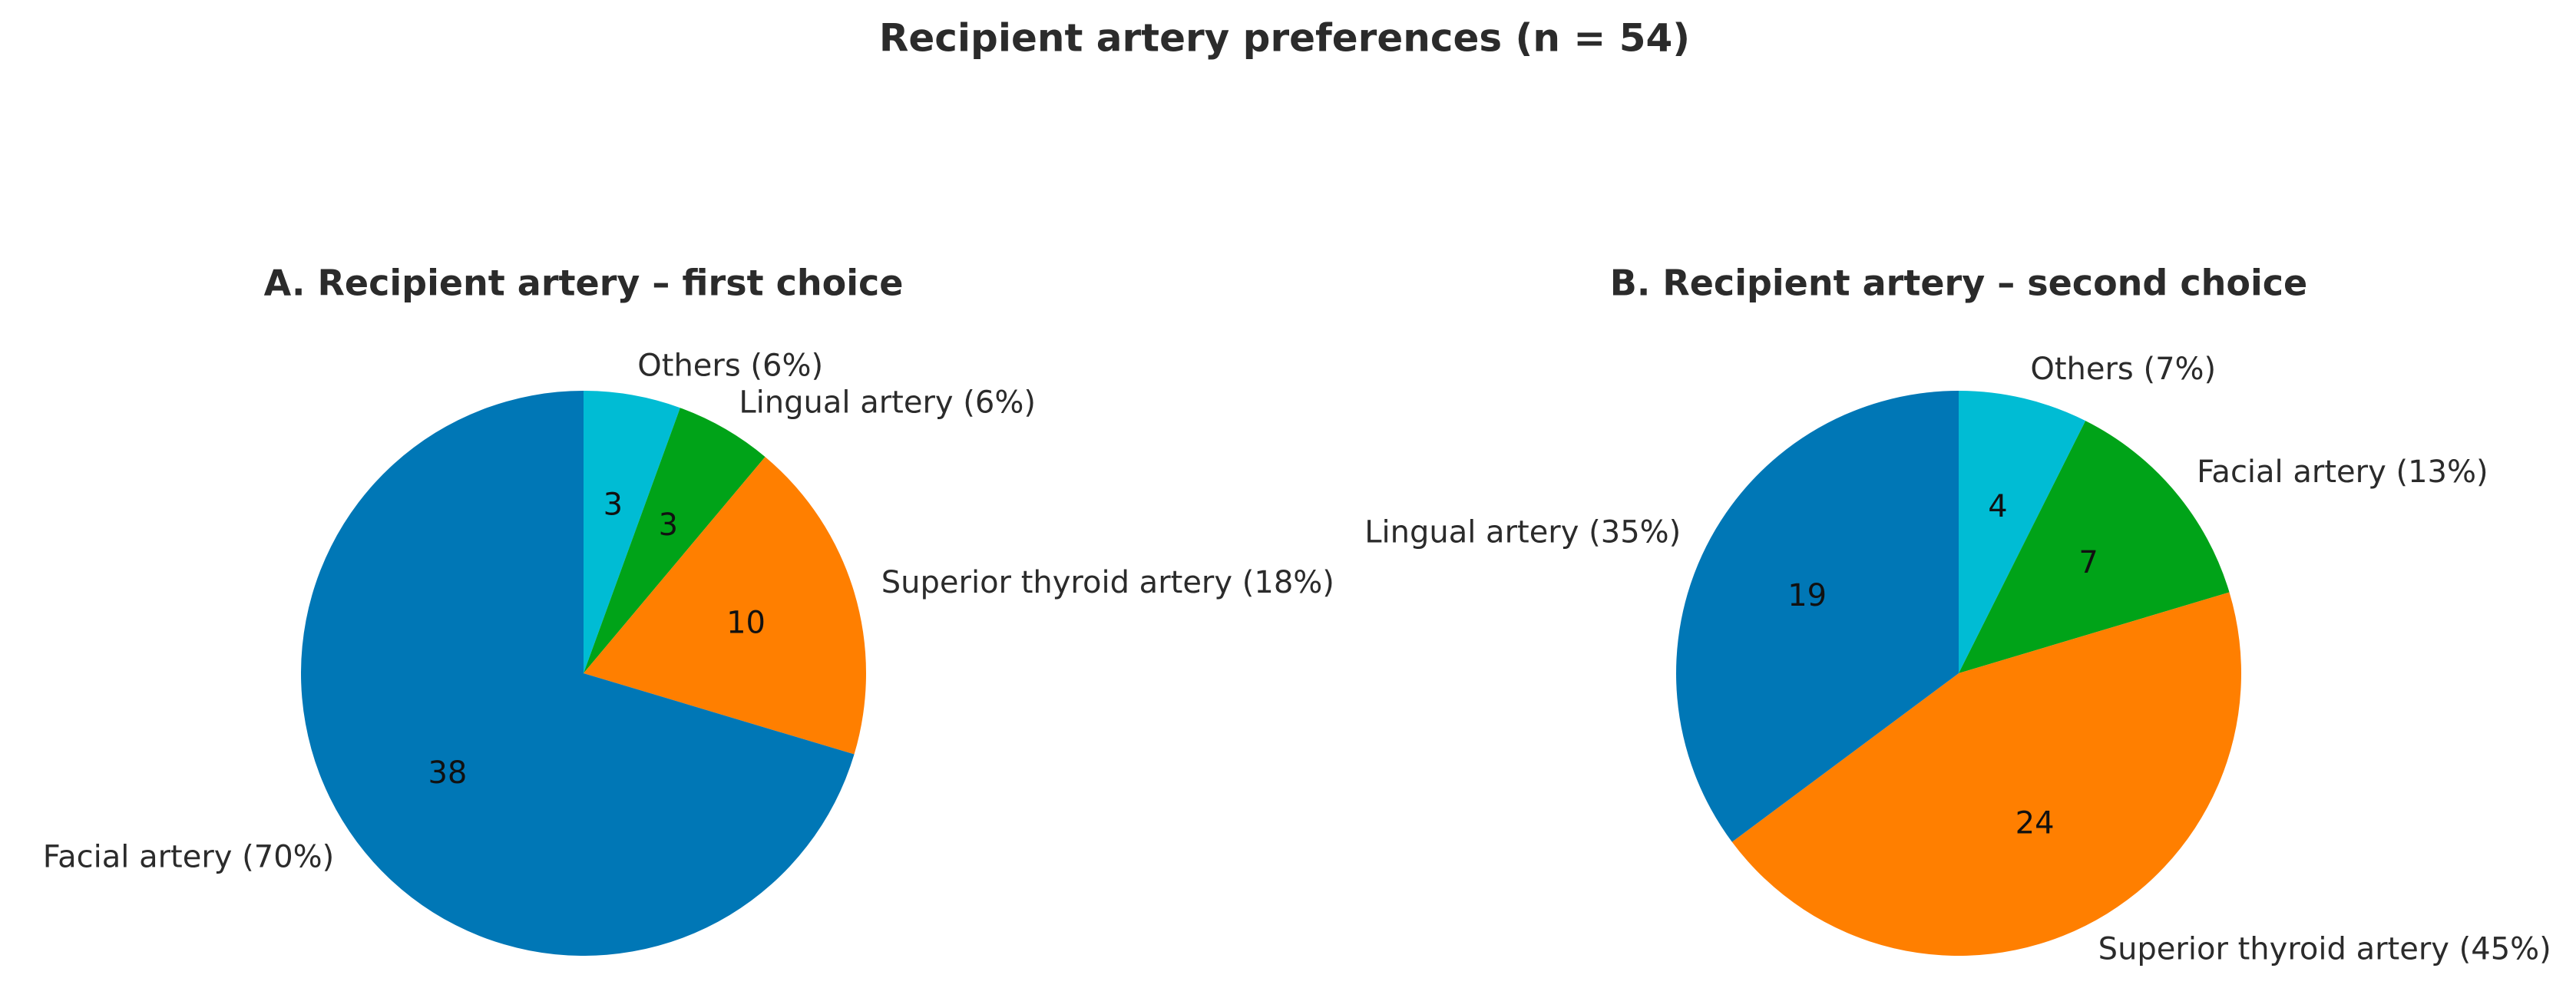  Describe the element at coordinates (887, 402) in the screenshot. I see `slice-label: Lingual artery (6%)` at that location.